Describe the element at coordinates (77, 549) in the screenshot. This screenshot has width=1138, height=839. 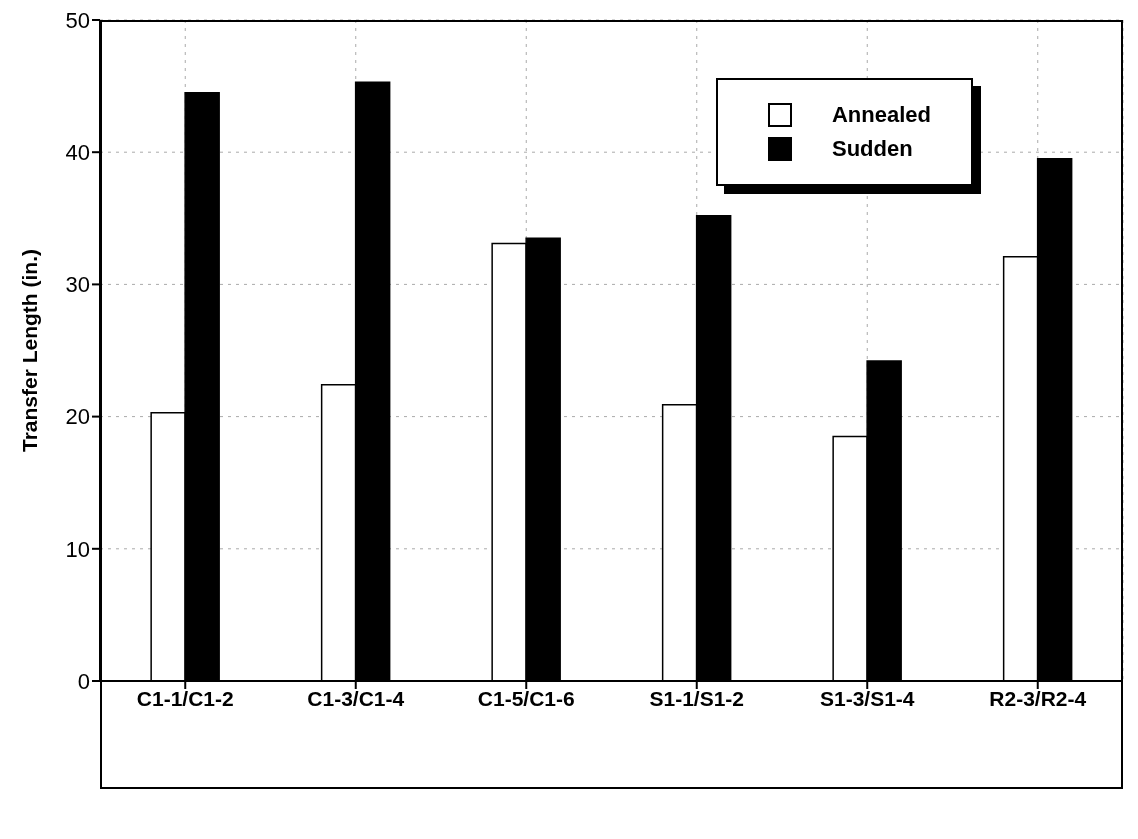
I see `y-tick-label: 10` at that location.